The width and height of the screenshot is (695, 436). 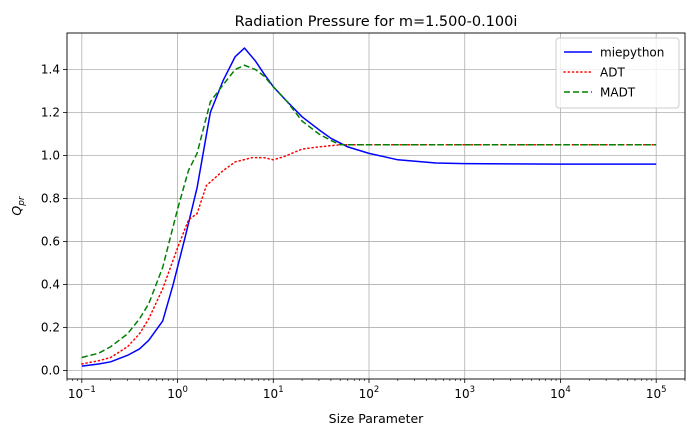 I want to click on x-axis-label: Size Parameter, so click(x=377, y=418).